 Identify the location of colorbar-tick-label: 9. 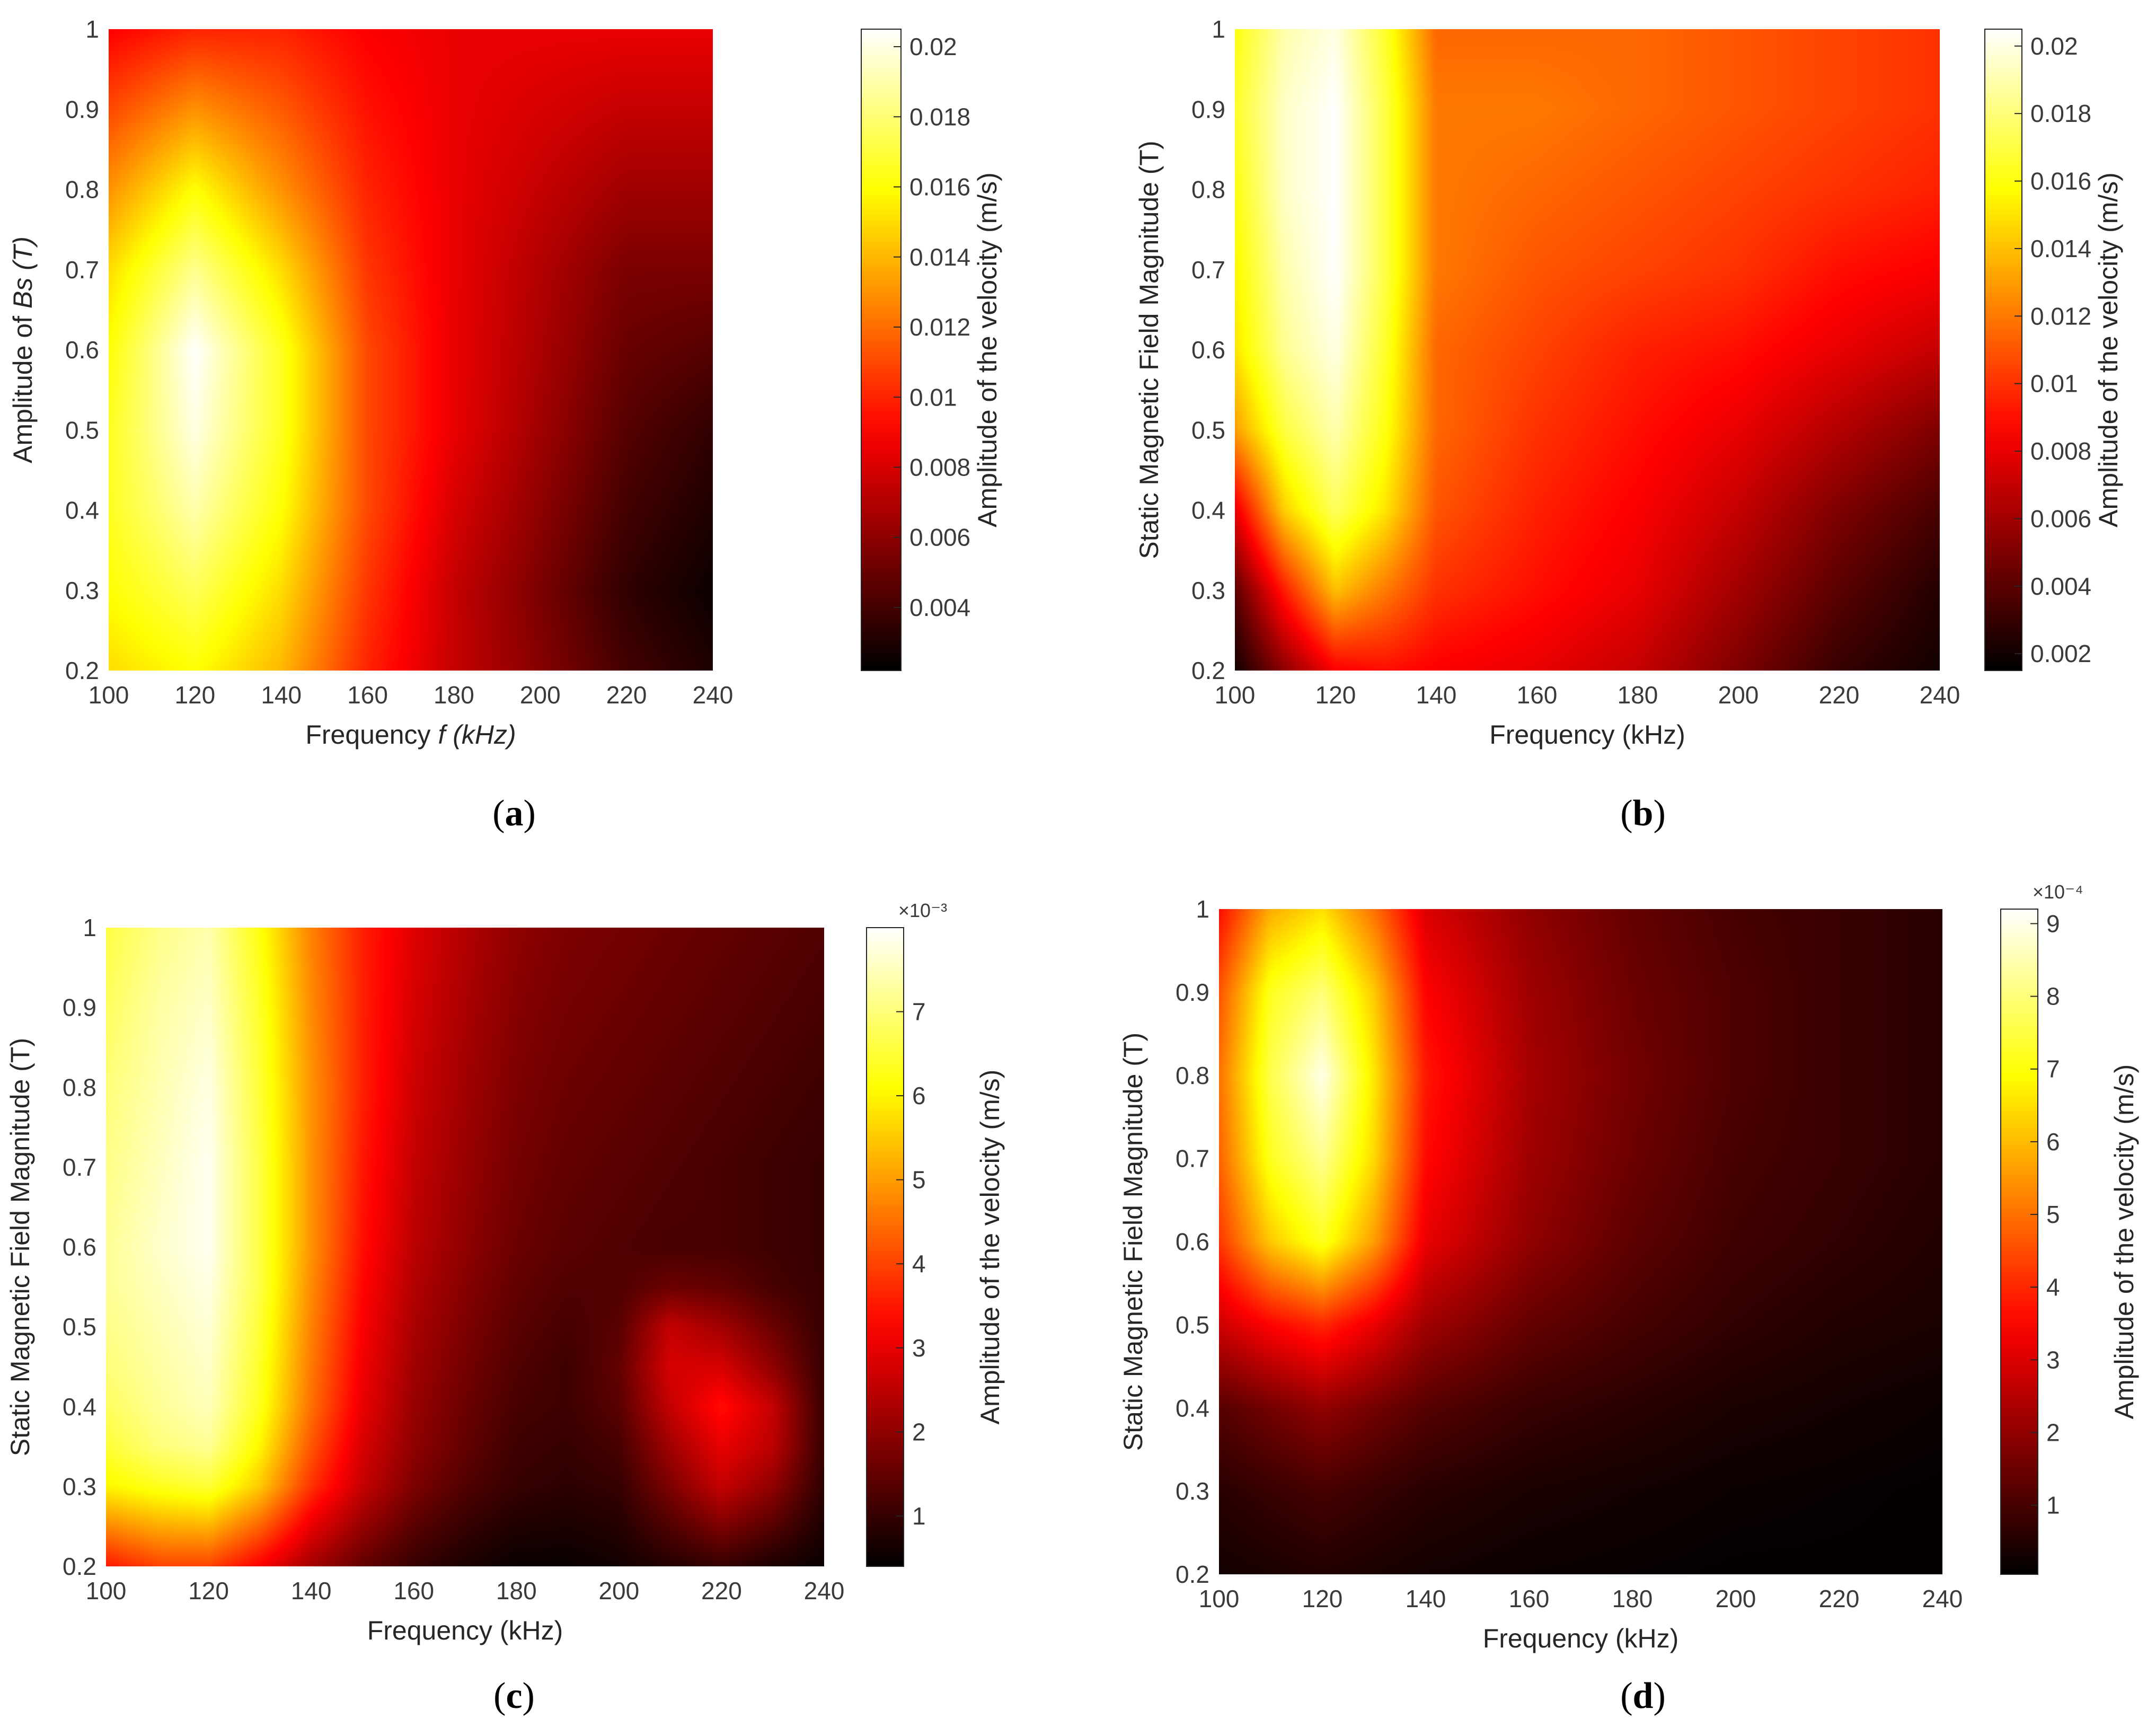
(2053, 923).